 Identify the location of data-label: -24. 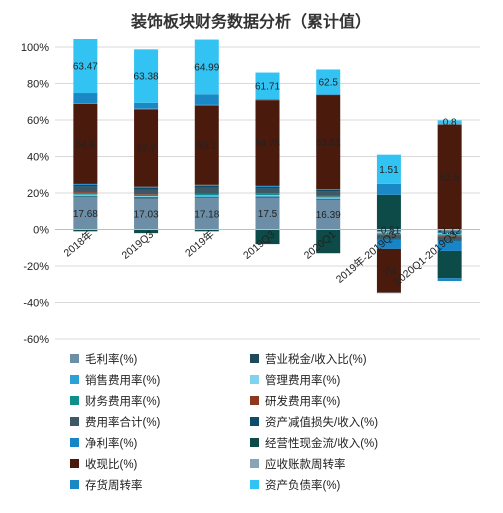
(389, 271).